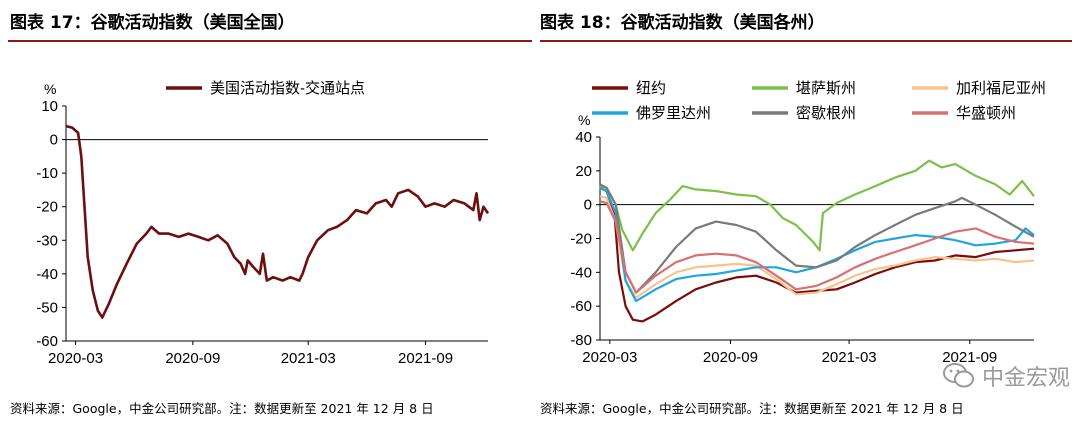 The height and width of the screenshot is (422, 1080). Describe the element at coordinates (581, 340) in the screenshot. I see `y-tick-label: -80` at that location.